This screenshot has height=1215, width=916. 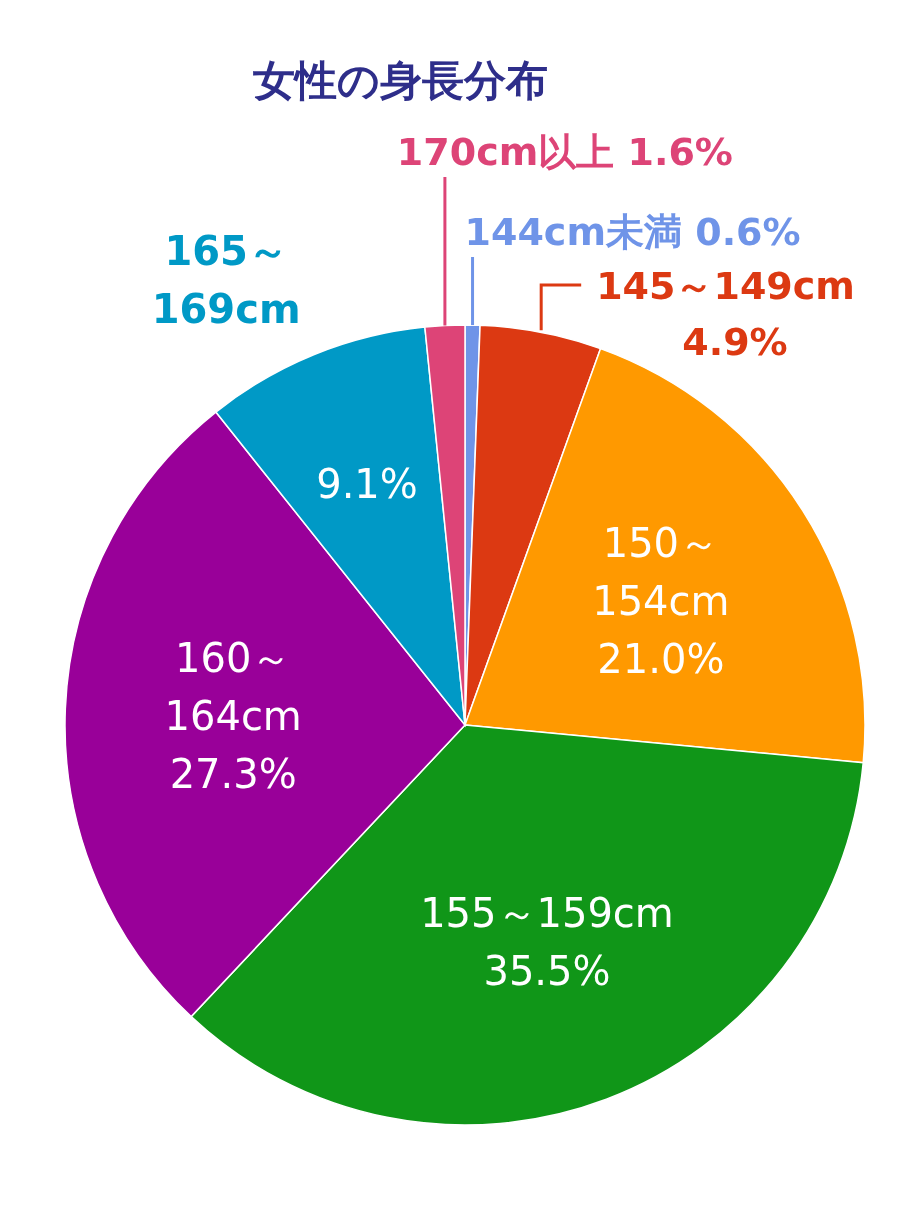 I want to click on label: 145～149cm, so click(x=725, y=286).